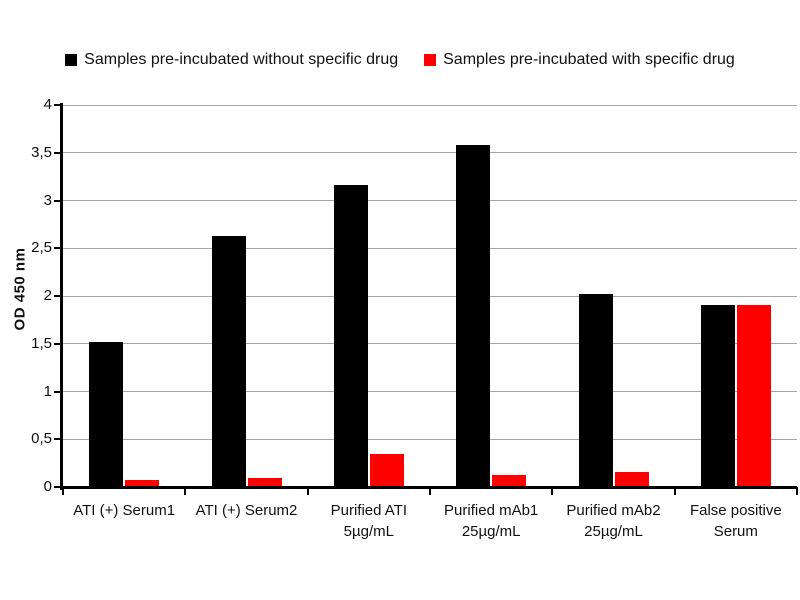 The image size is (800, 600). Describe the element at coordinates (430, 60) in the screenshot. I see `legend-swatch-red` at that location.